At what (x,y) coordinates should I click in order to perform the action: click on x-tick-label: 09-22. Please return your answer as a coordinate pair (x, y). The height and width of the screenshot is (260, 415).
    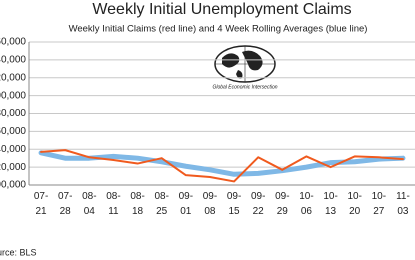
    Looking at the image, I should click on (258, 204).